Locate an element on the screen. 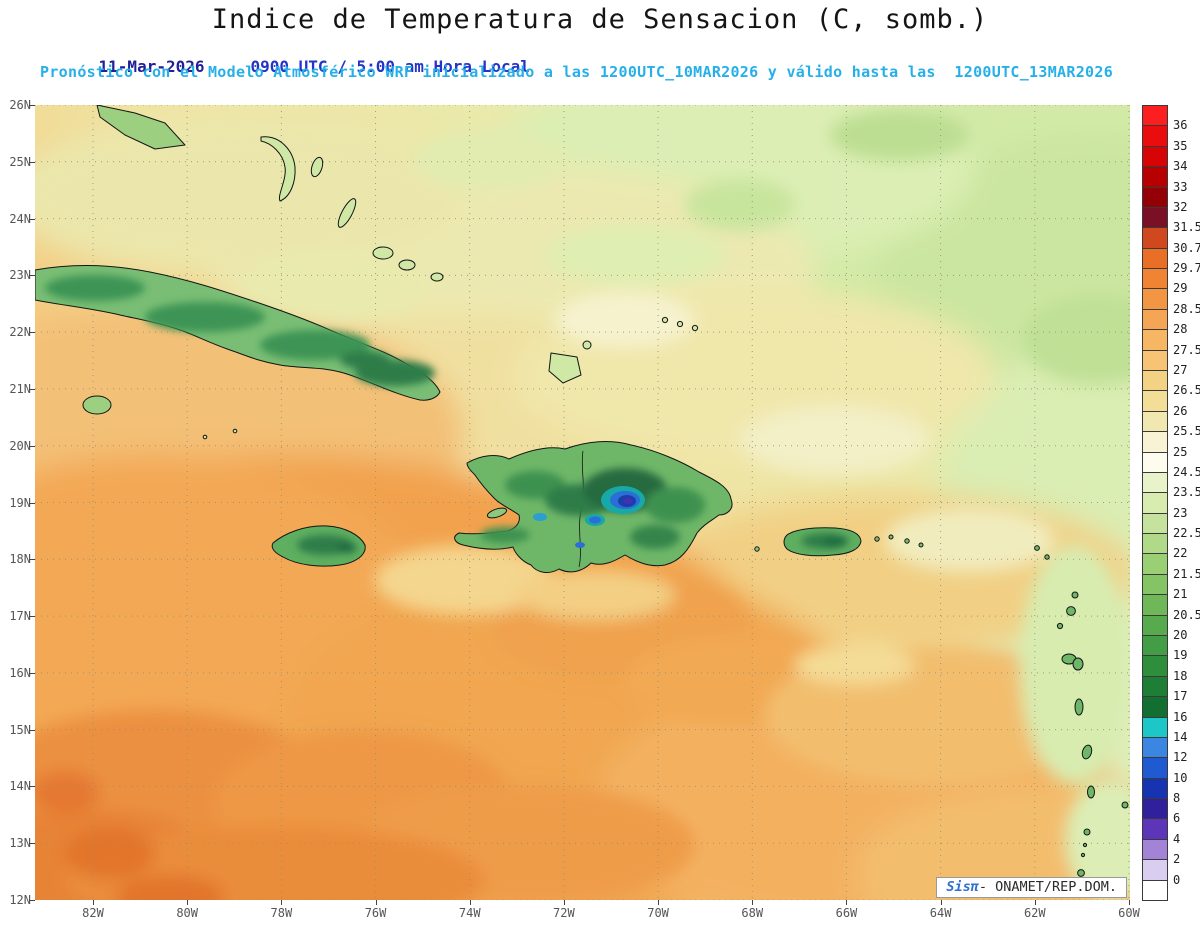  gonave-island is located at coordinates (497, 513).